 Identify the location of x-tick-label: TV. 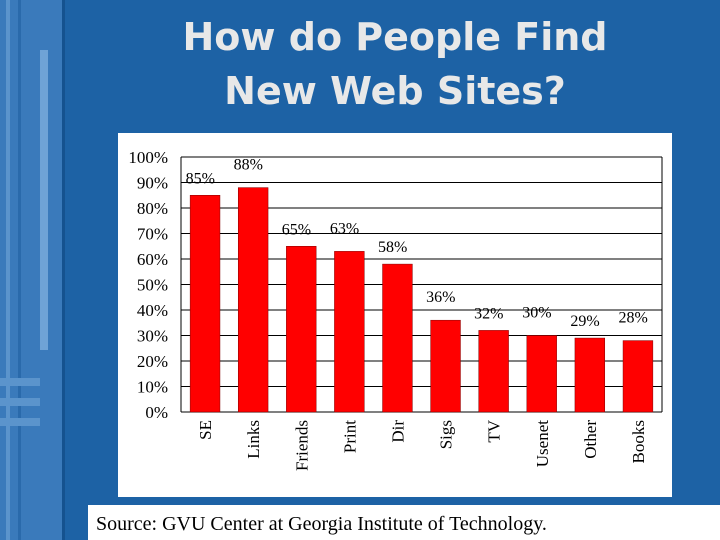
(494, 430).